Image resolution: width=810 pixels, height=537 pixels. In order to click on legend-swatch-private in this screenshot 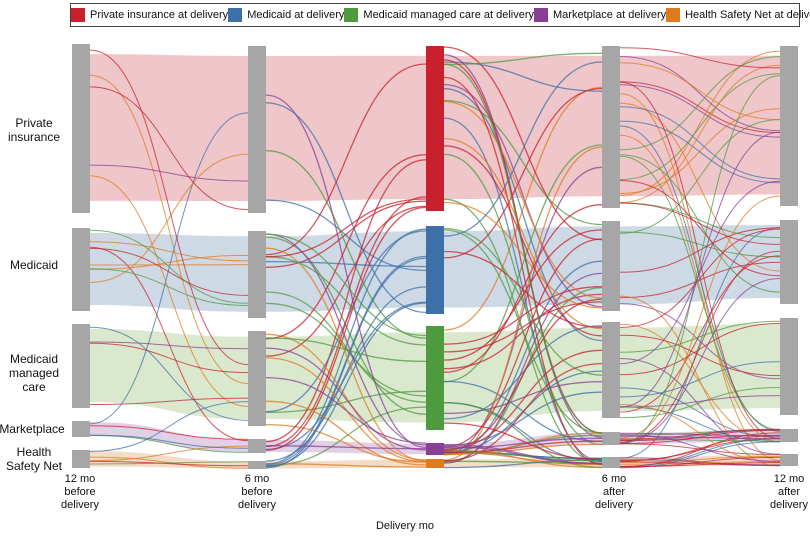, I will do `click(78, 15)`.